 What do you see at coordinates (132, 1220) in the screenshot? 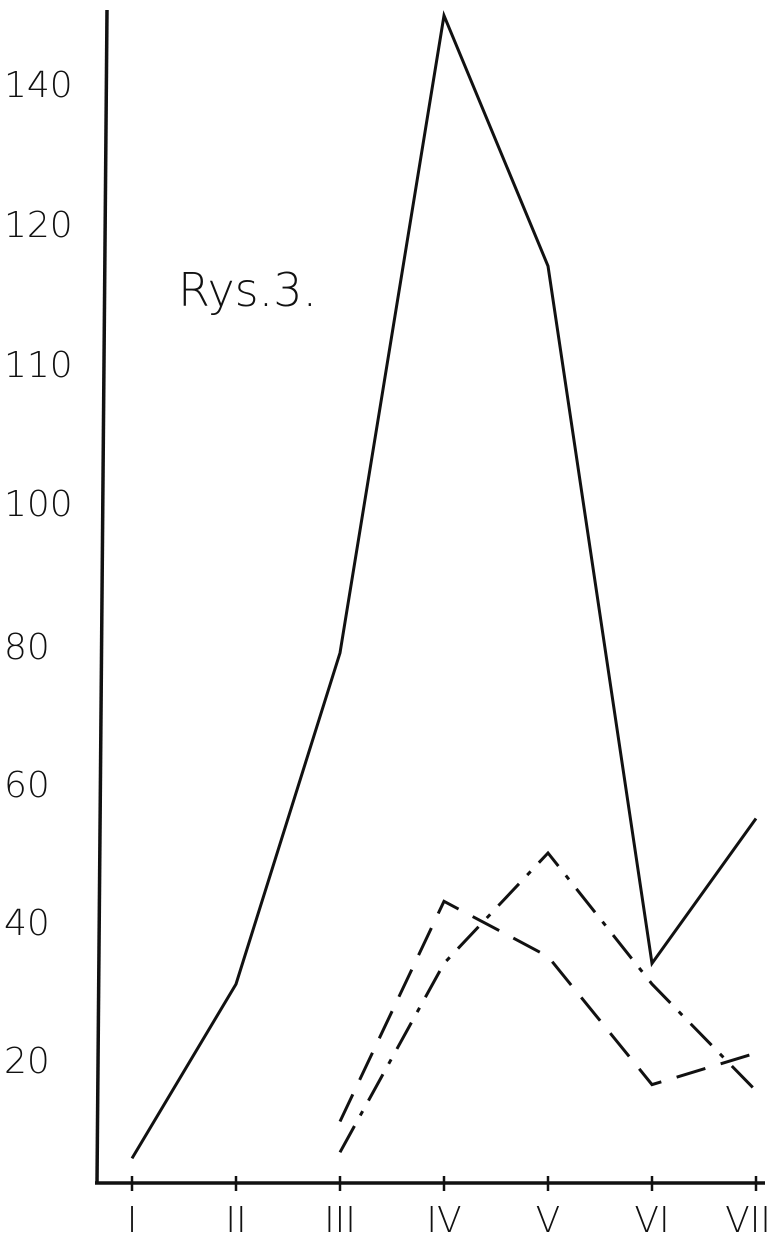
I see `x-tick-label: I` at bounding box center [132, 1220].